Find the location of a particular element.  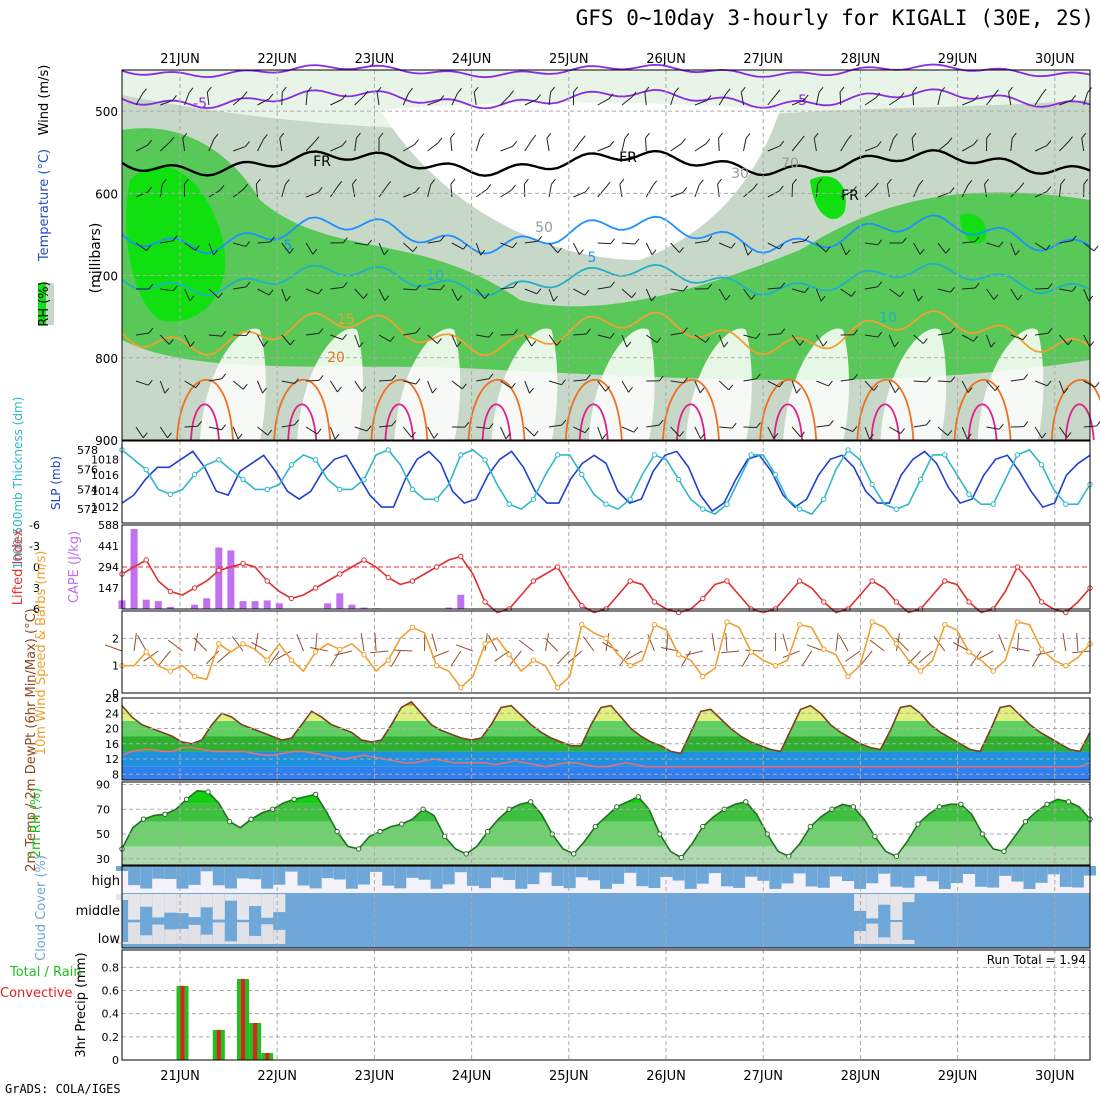

pressure-tick-label: 600 is located at coordinates (106, 194).